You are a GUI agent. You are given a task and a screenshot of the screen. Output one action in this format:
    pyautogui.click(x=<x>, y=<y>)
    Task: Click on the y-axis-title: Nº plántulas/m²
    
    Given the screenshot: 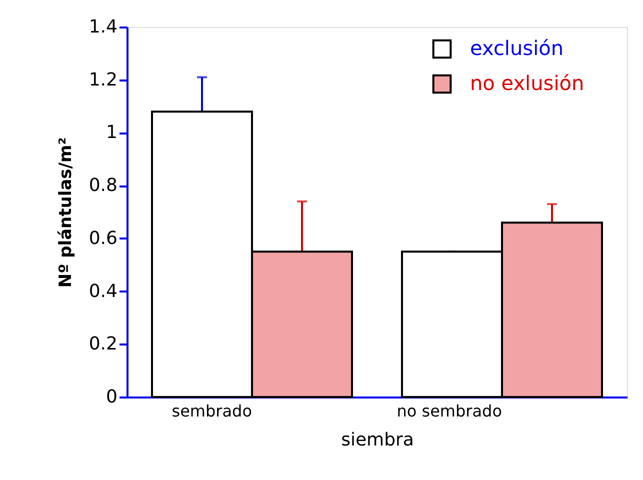 What is the action you would take?
    pyautogui.click(x=66, y=212)
    